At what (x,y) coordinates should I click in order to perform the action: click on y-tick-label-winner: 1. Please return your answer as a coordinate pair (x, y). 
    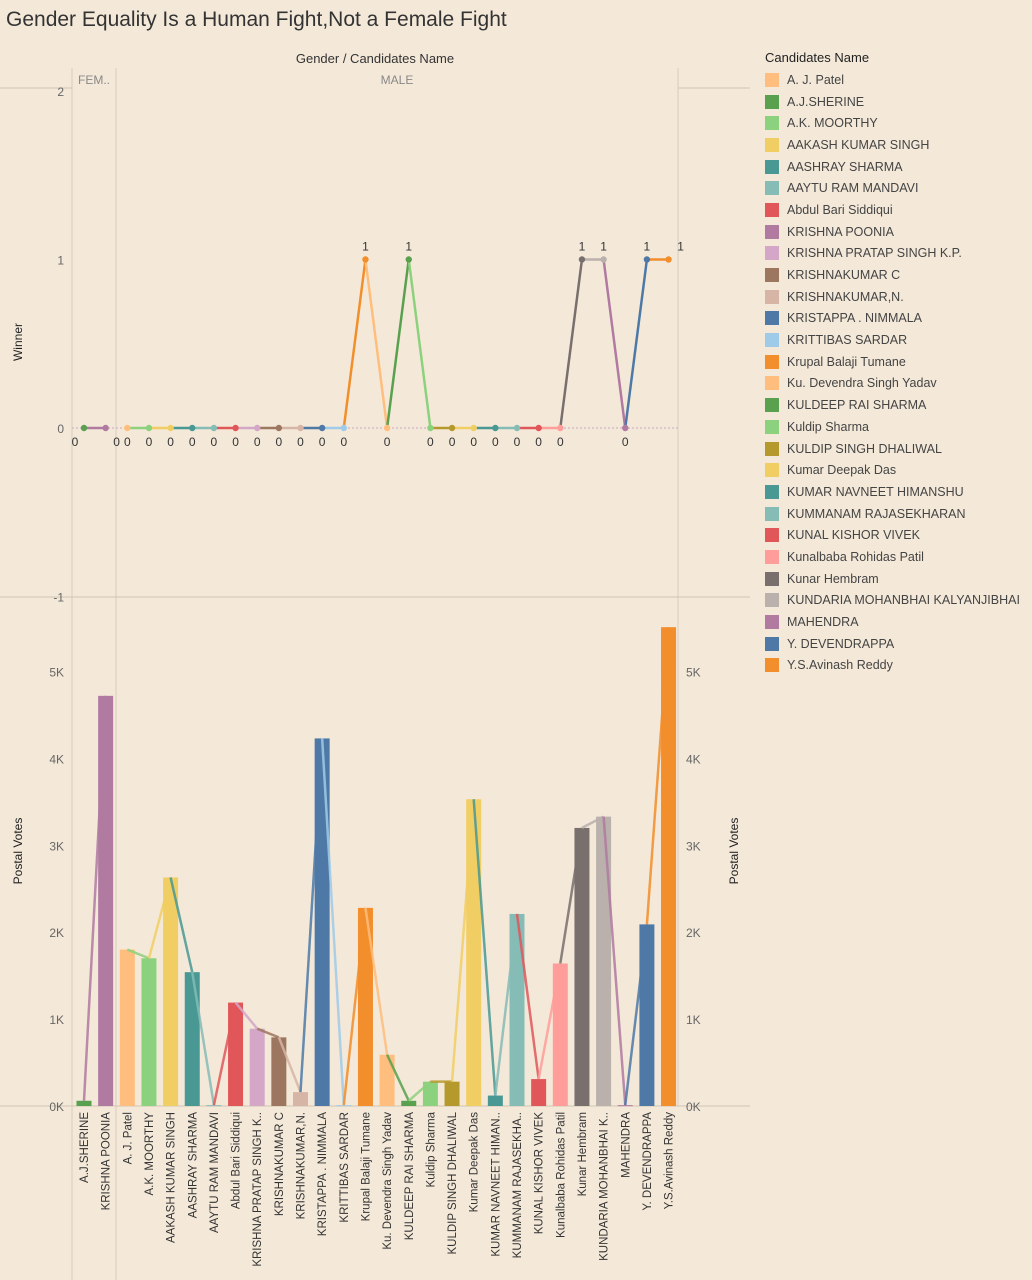
    Looking at the image, I should click on (60, 261).